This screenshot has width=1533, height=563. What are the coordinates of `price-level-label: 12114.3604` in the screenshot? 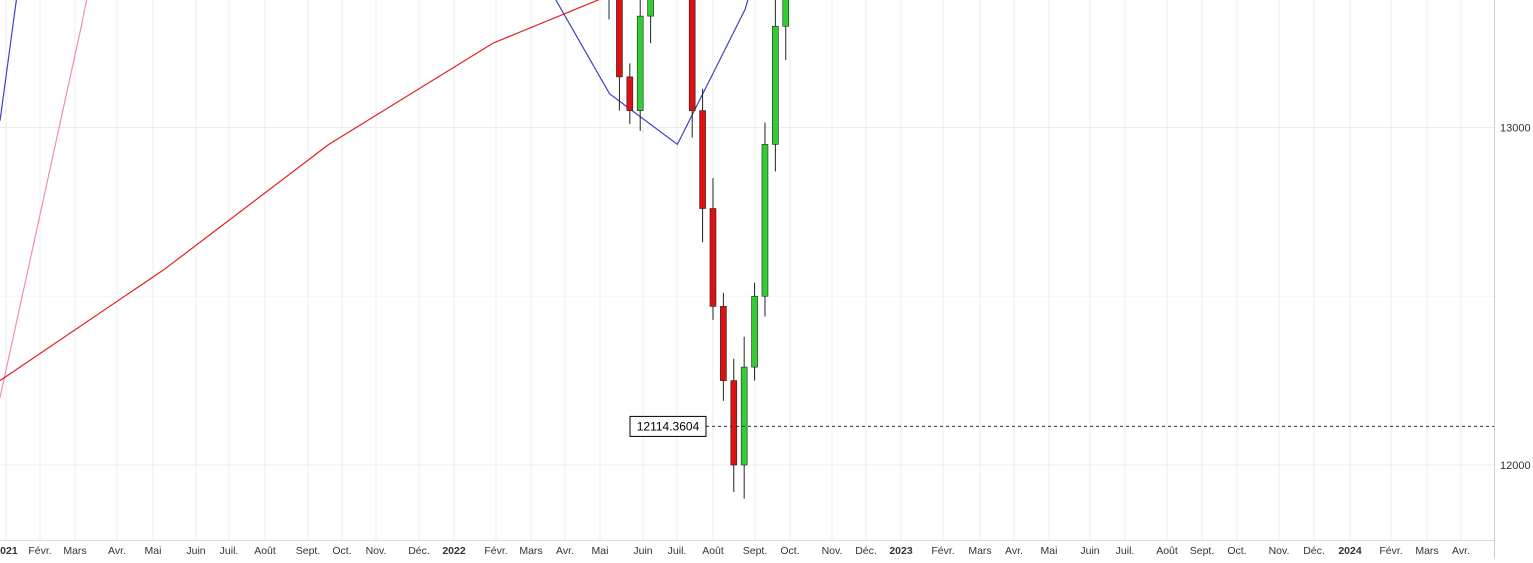 It's located at (668, 426).